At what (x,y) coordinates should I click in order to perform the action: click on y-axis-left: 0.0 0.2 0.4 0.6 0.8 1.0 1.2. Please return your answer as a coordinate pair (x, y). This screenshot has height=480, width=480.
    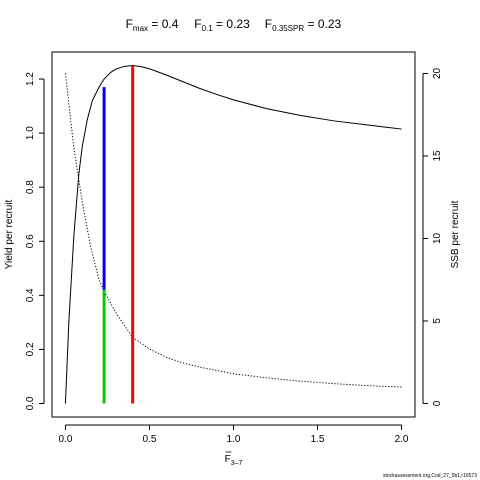
    Looking at the image, I should click on (35, 241).